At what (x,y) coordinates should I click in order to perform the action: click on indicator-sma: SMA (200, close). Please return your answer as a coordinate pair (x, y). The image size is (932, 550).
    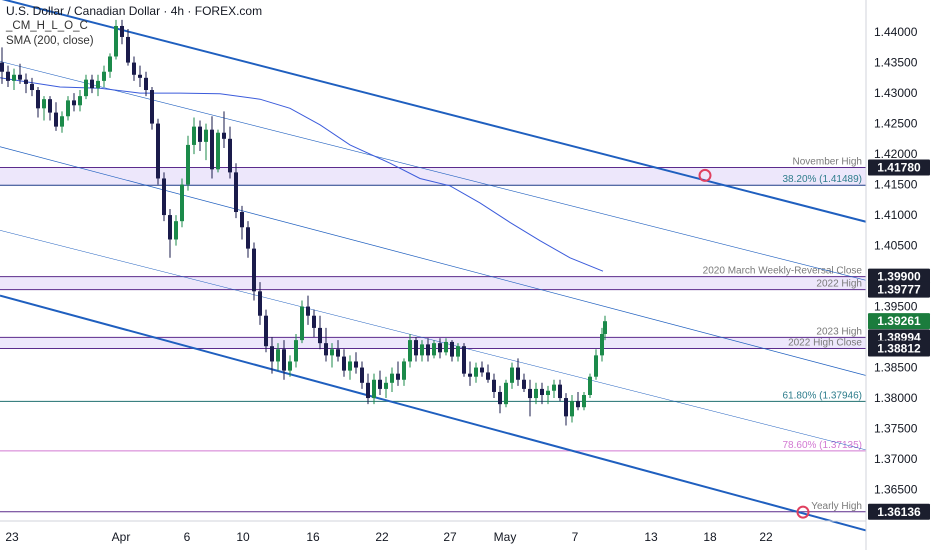
    Looking at the image, I should click on (50, 41).